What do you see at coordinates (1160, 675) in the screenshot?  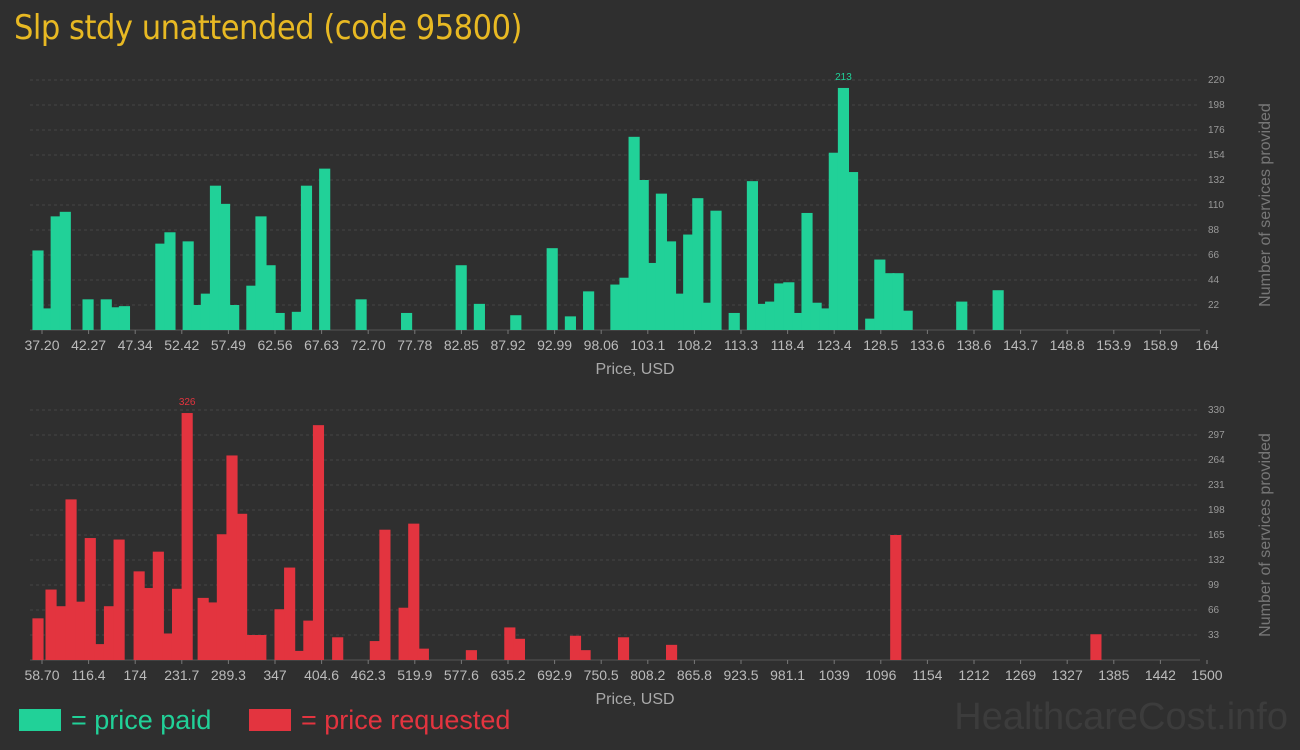 I see `x-tick-label: 1442` at bounding box center [1160, 675].